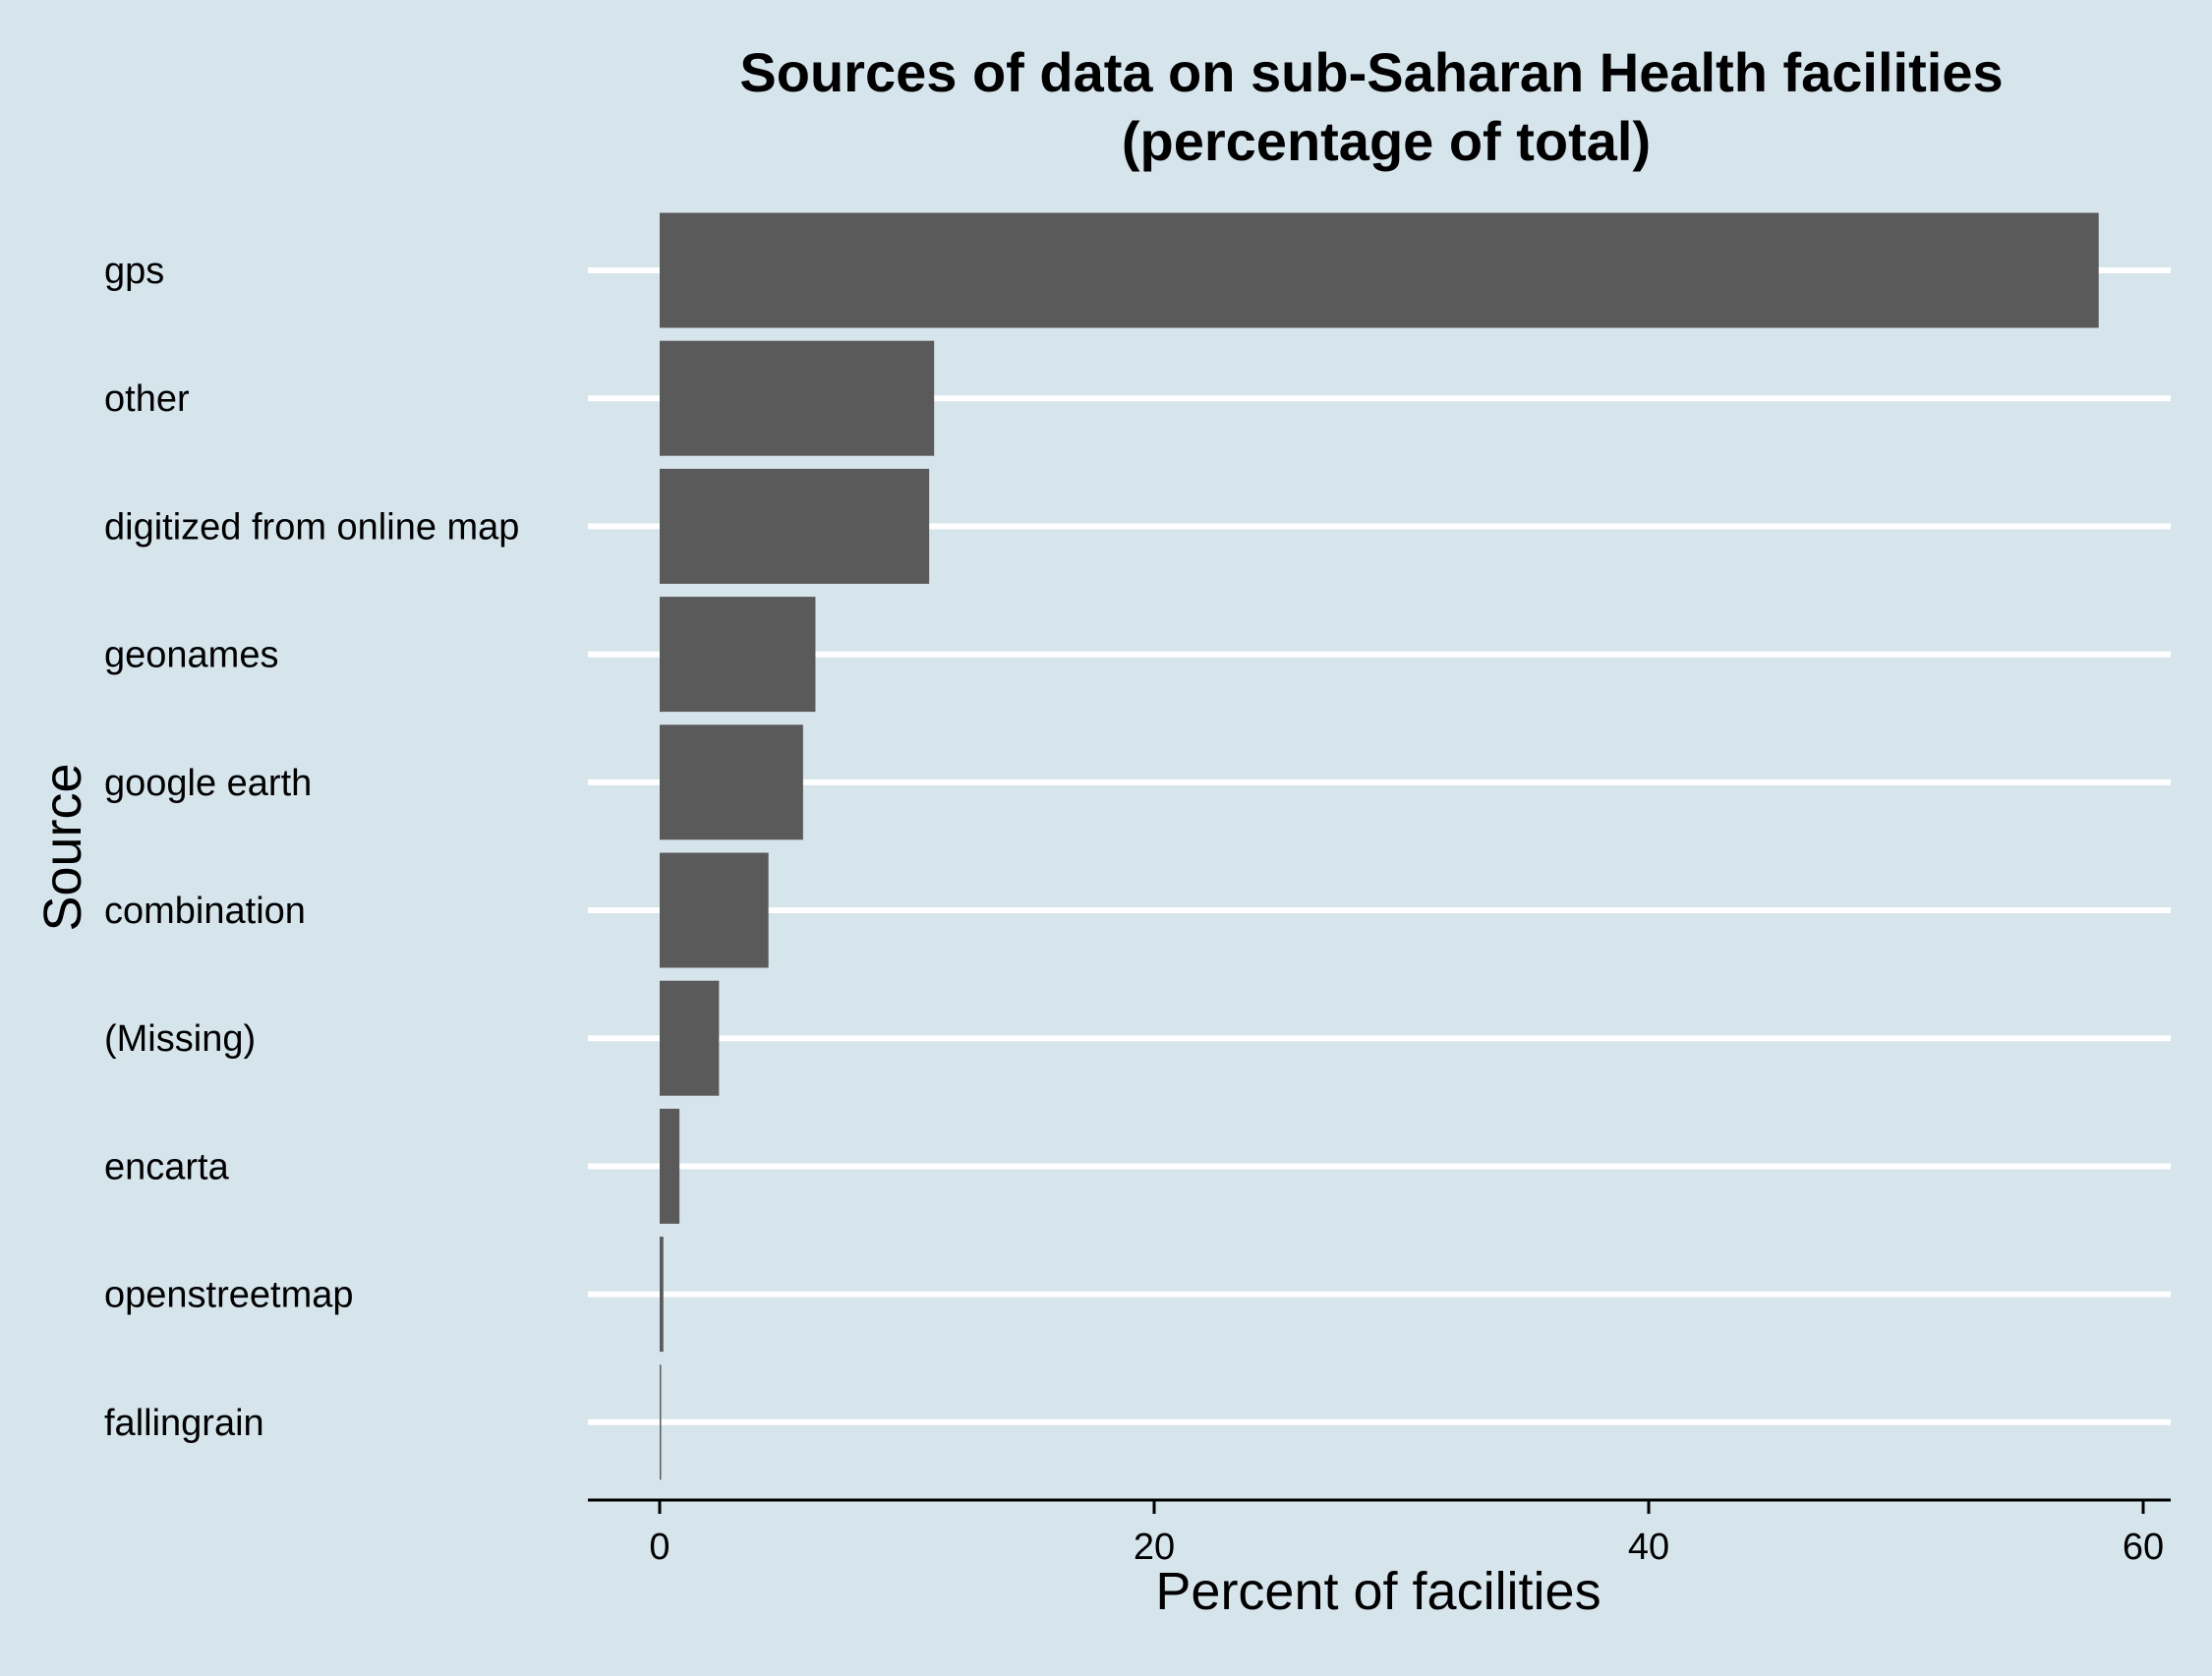  Describe the element at coordinates (1378, 1591) in the screenshot. I see `x-axis-title: Percent of facilities` at that location.